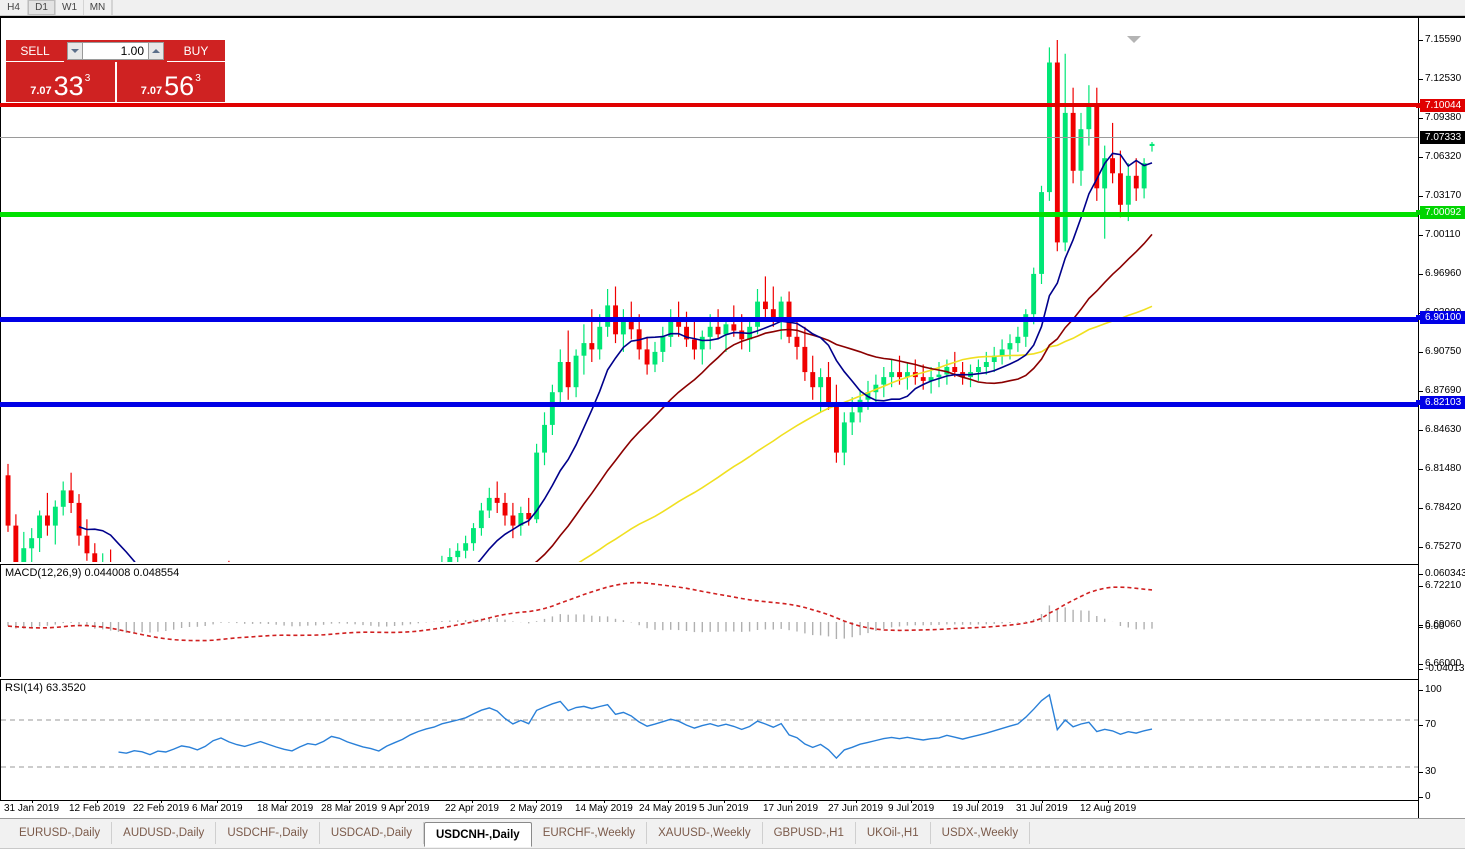  I want to click on rsi-pane: RSI(14) 63.3520, so click(709, 739).